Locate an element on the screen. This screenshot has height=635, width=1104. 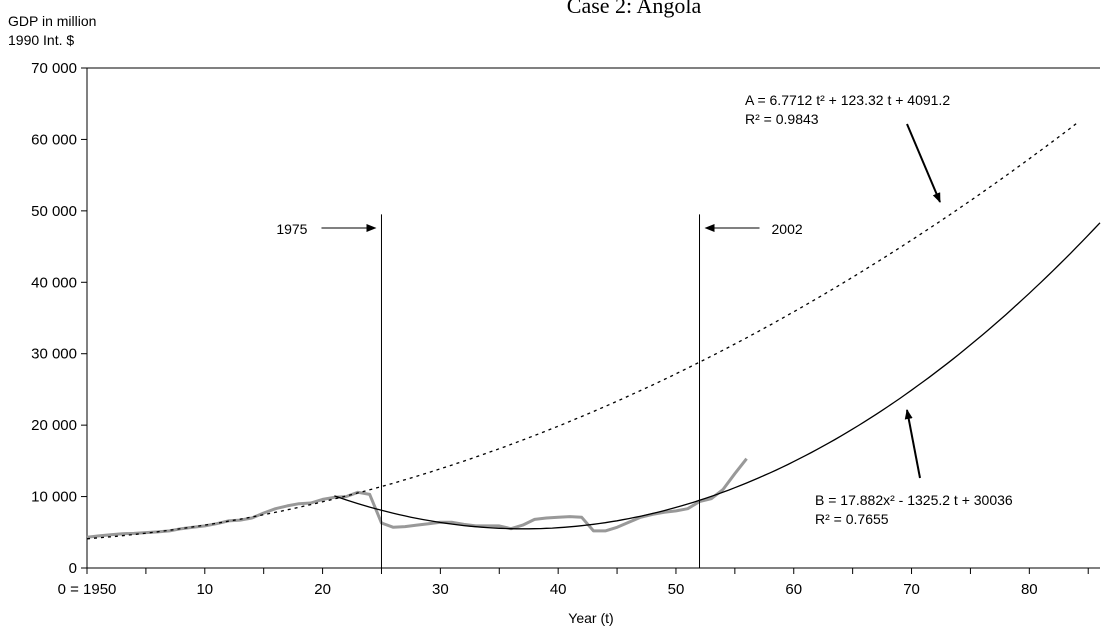
equation-a-label: A = 6.7712 t² + 123.32 t + 4091.2 is located at coordinates (847, 100).